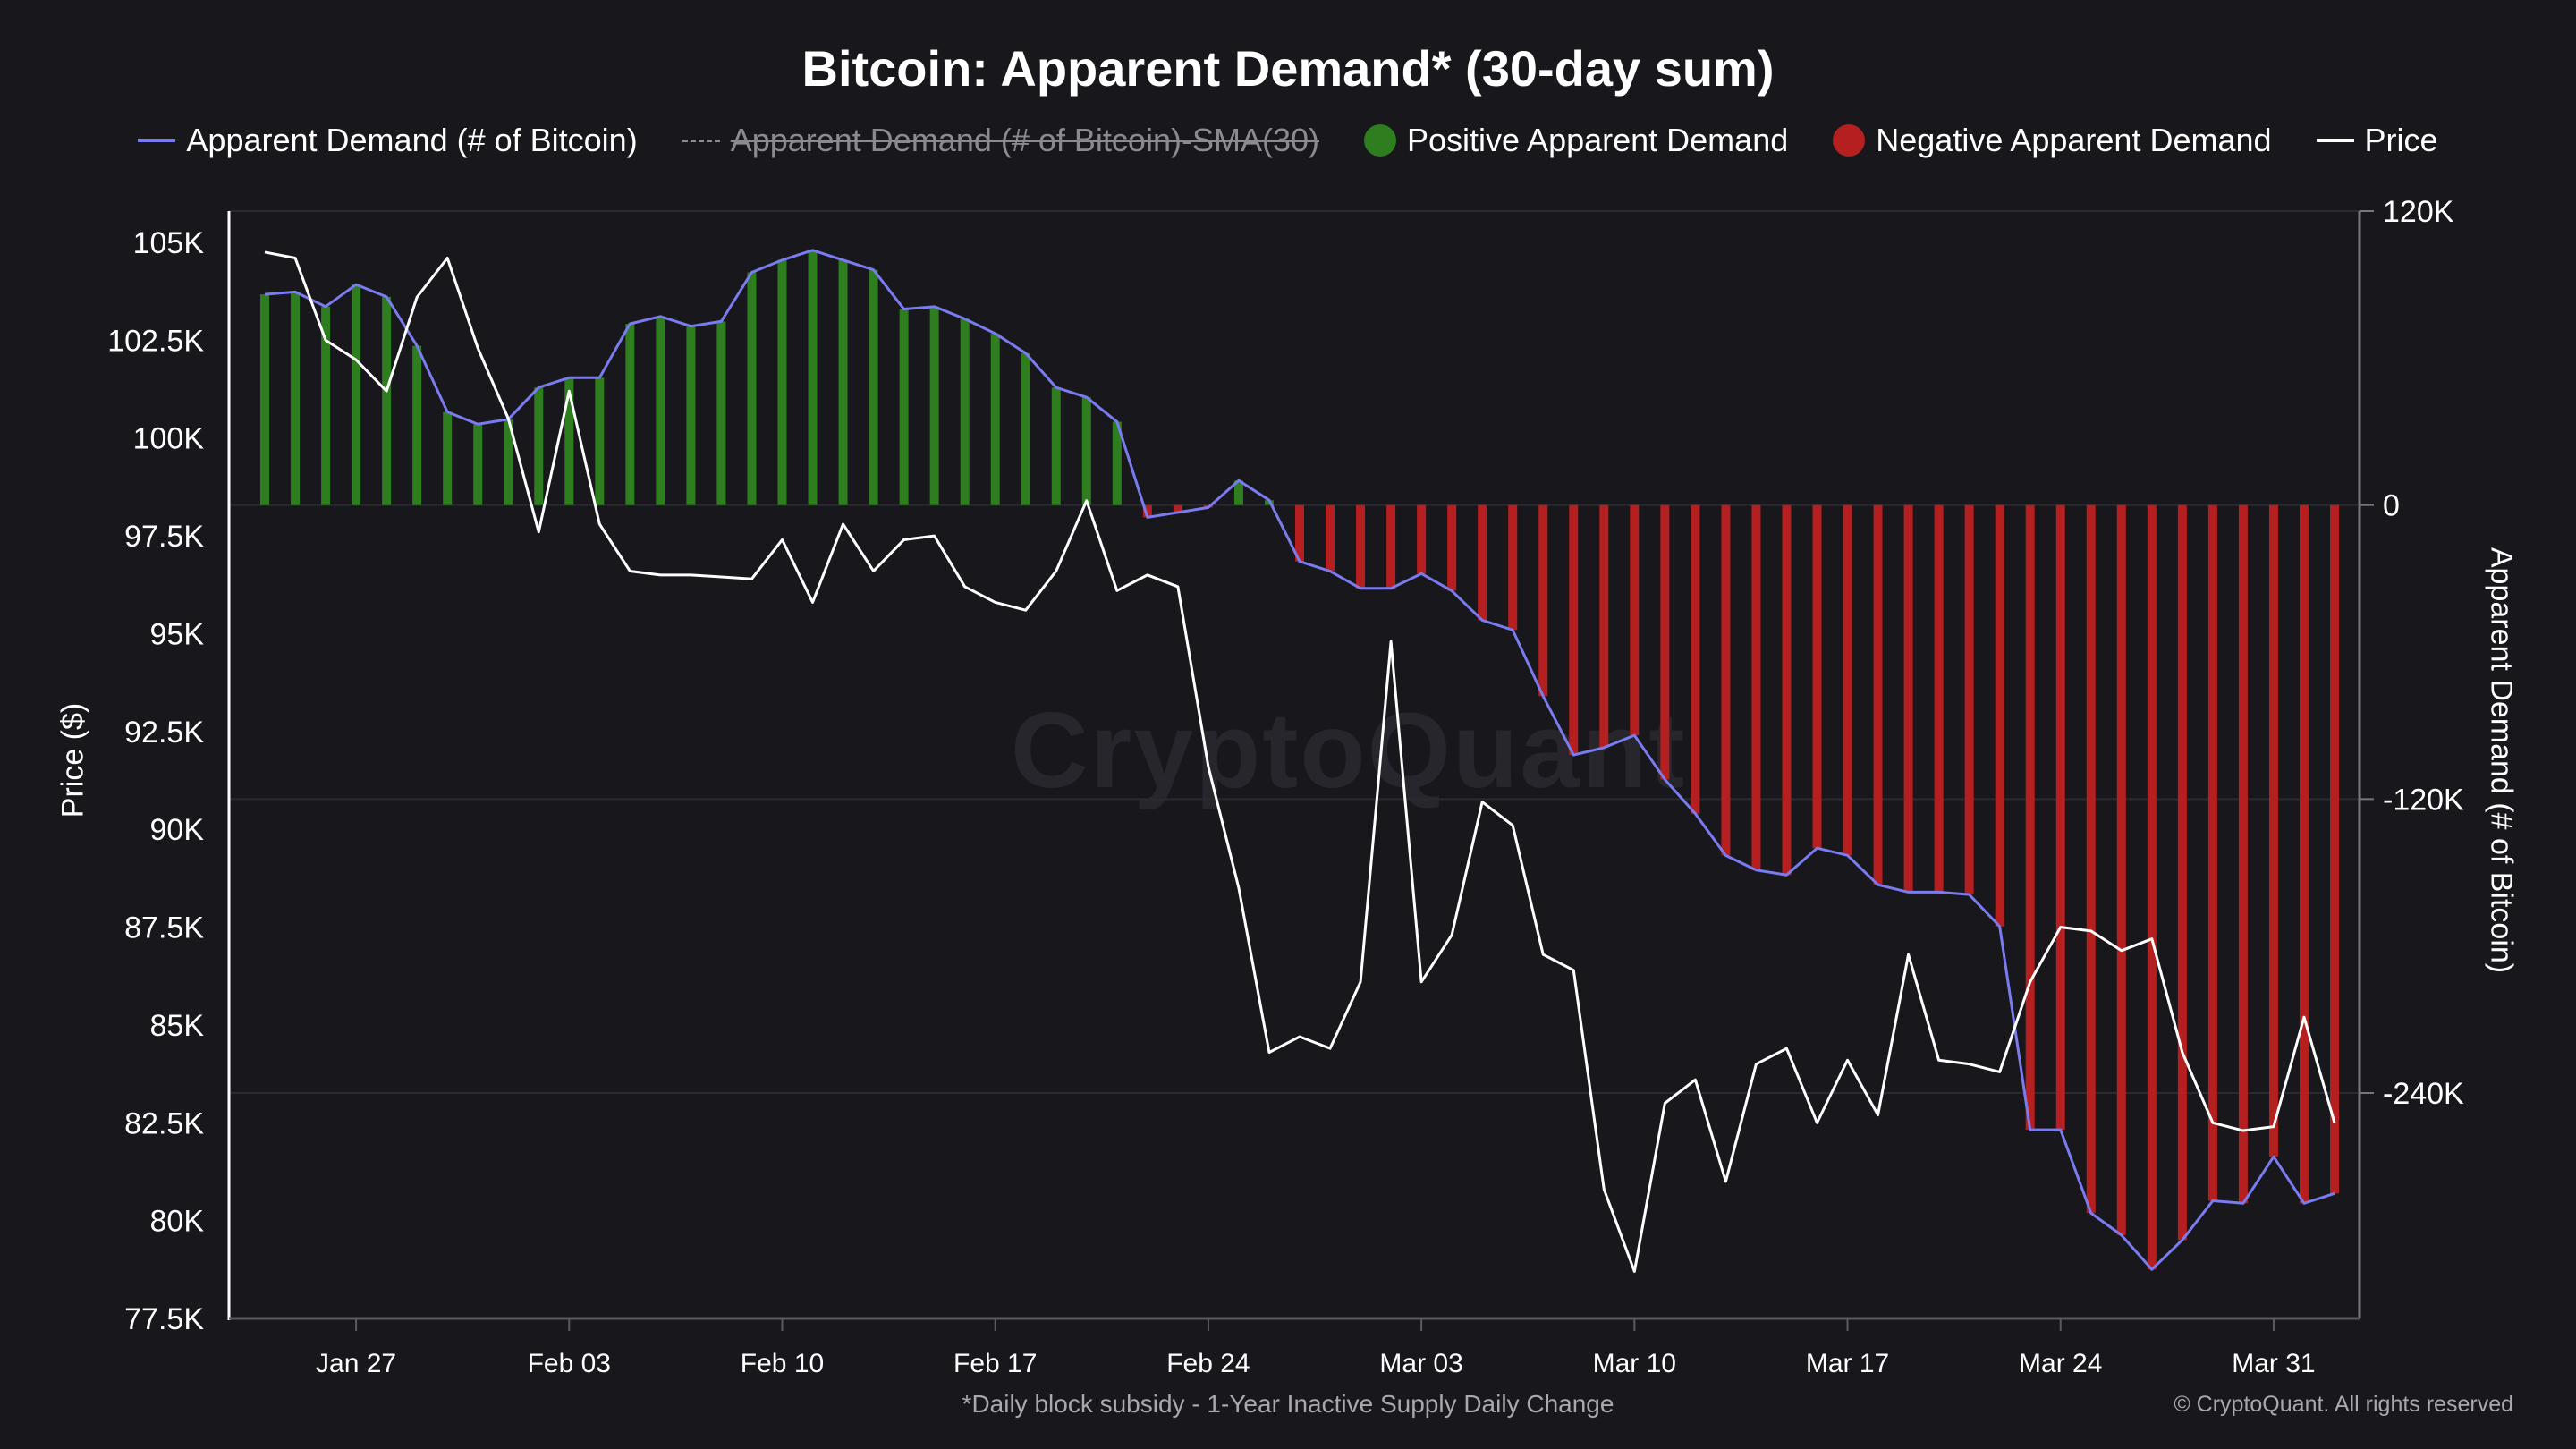 The height and width of the screenshot is (1449, 2576). Describe the element at coordinates (412, 140) in the screenshot. I see `legend-label: Apparent Demand (# of Bitcoin)` at that location.